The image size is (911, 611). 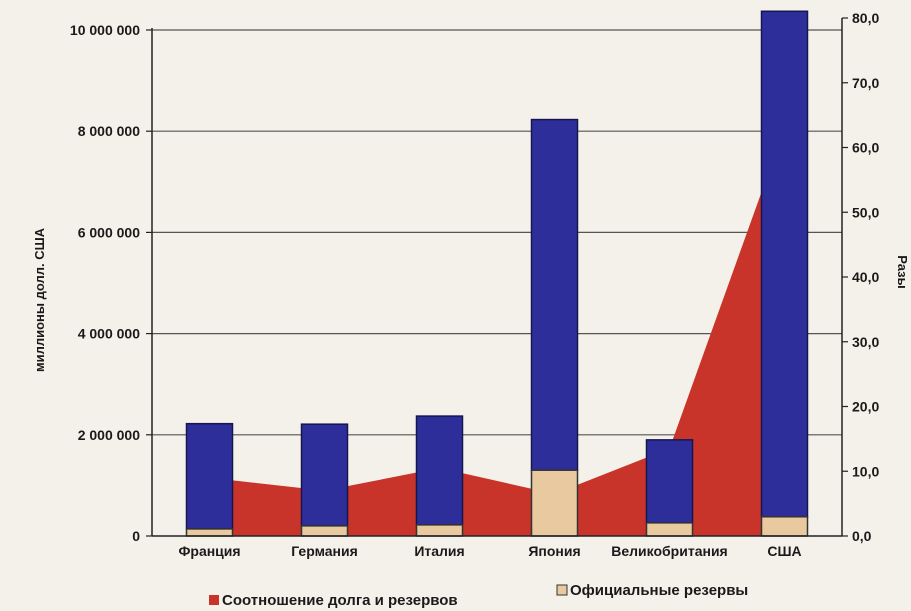 I want to click on right-tick-label: 60,0, so click(x=865, y=148).